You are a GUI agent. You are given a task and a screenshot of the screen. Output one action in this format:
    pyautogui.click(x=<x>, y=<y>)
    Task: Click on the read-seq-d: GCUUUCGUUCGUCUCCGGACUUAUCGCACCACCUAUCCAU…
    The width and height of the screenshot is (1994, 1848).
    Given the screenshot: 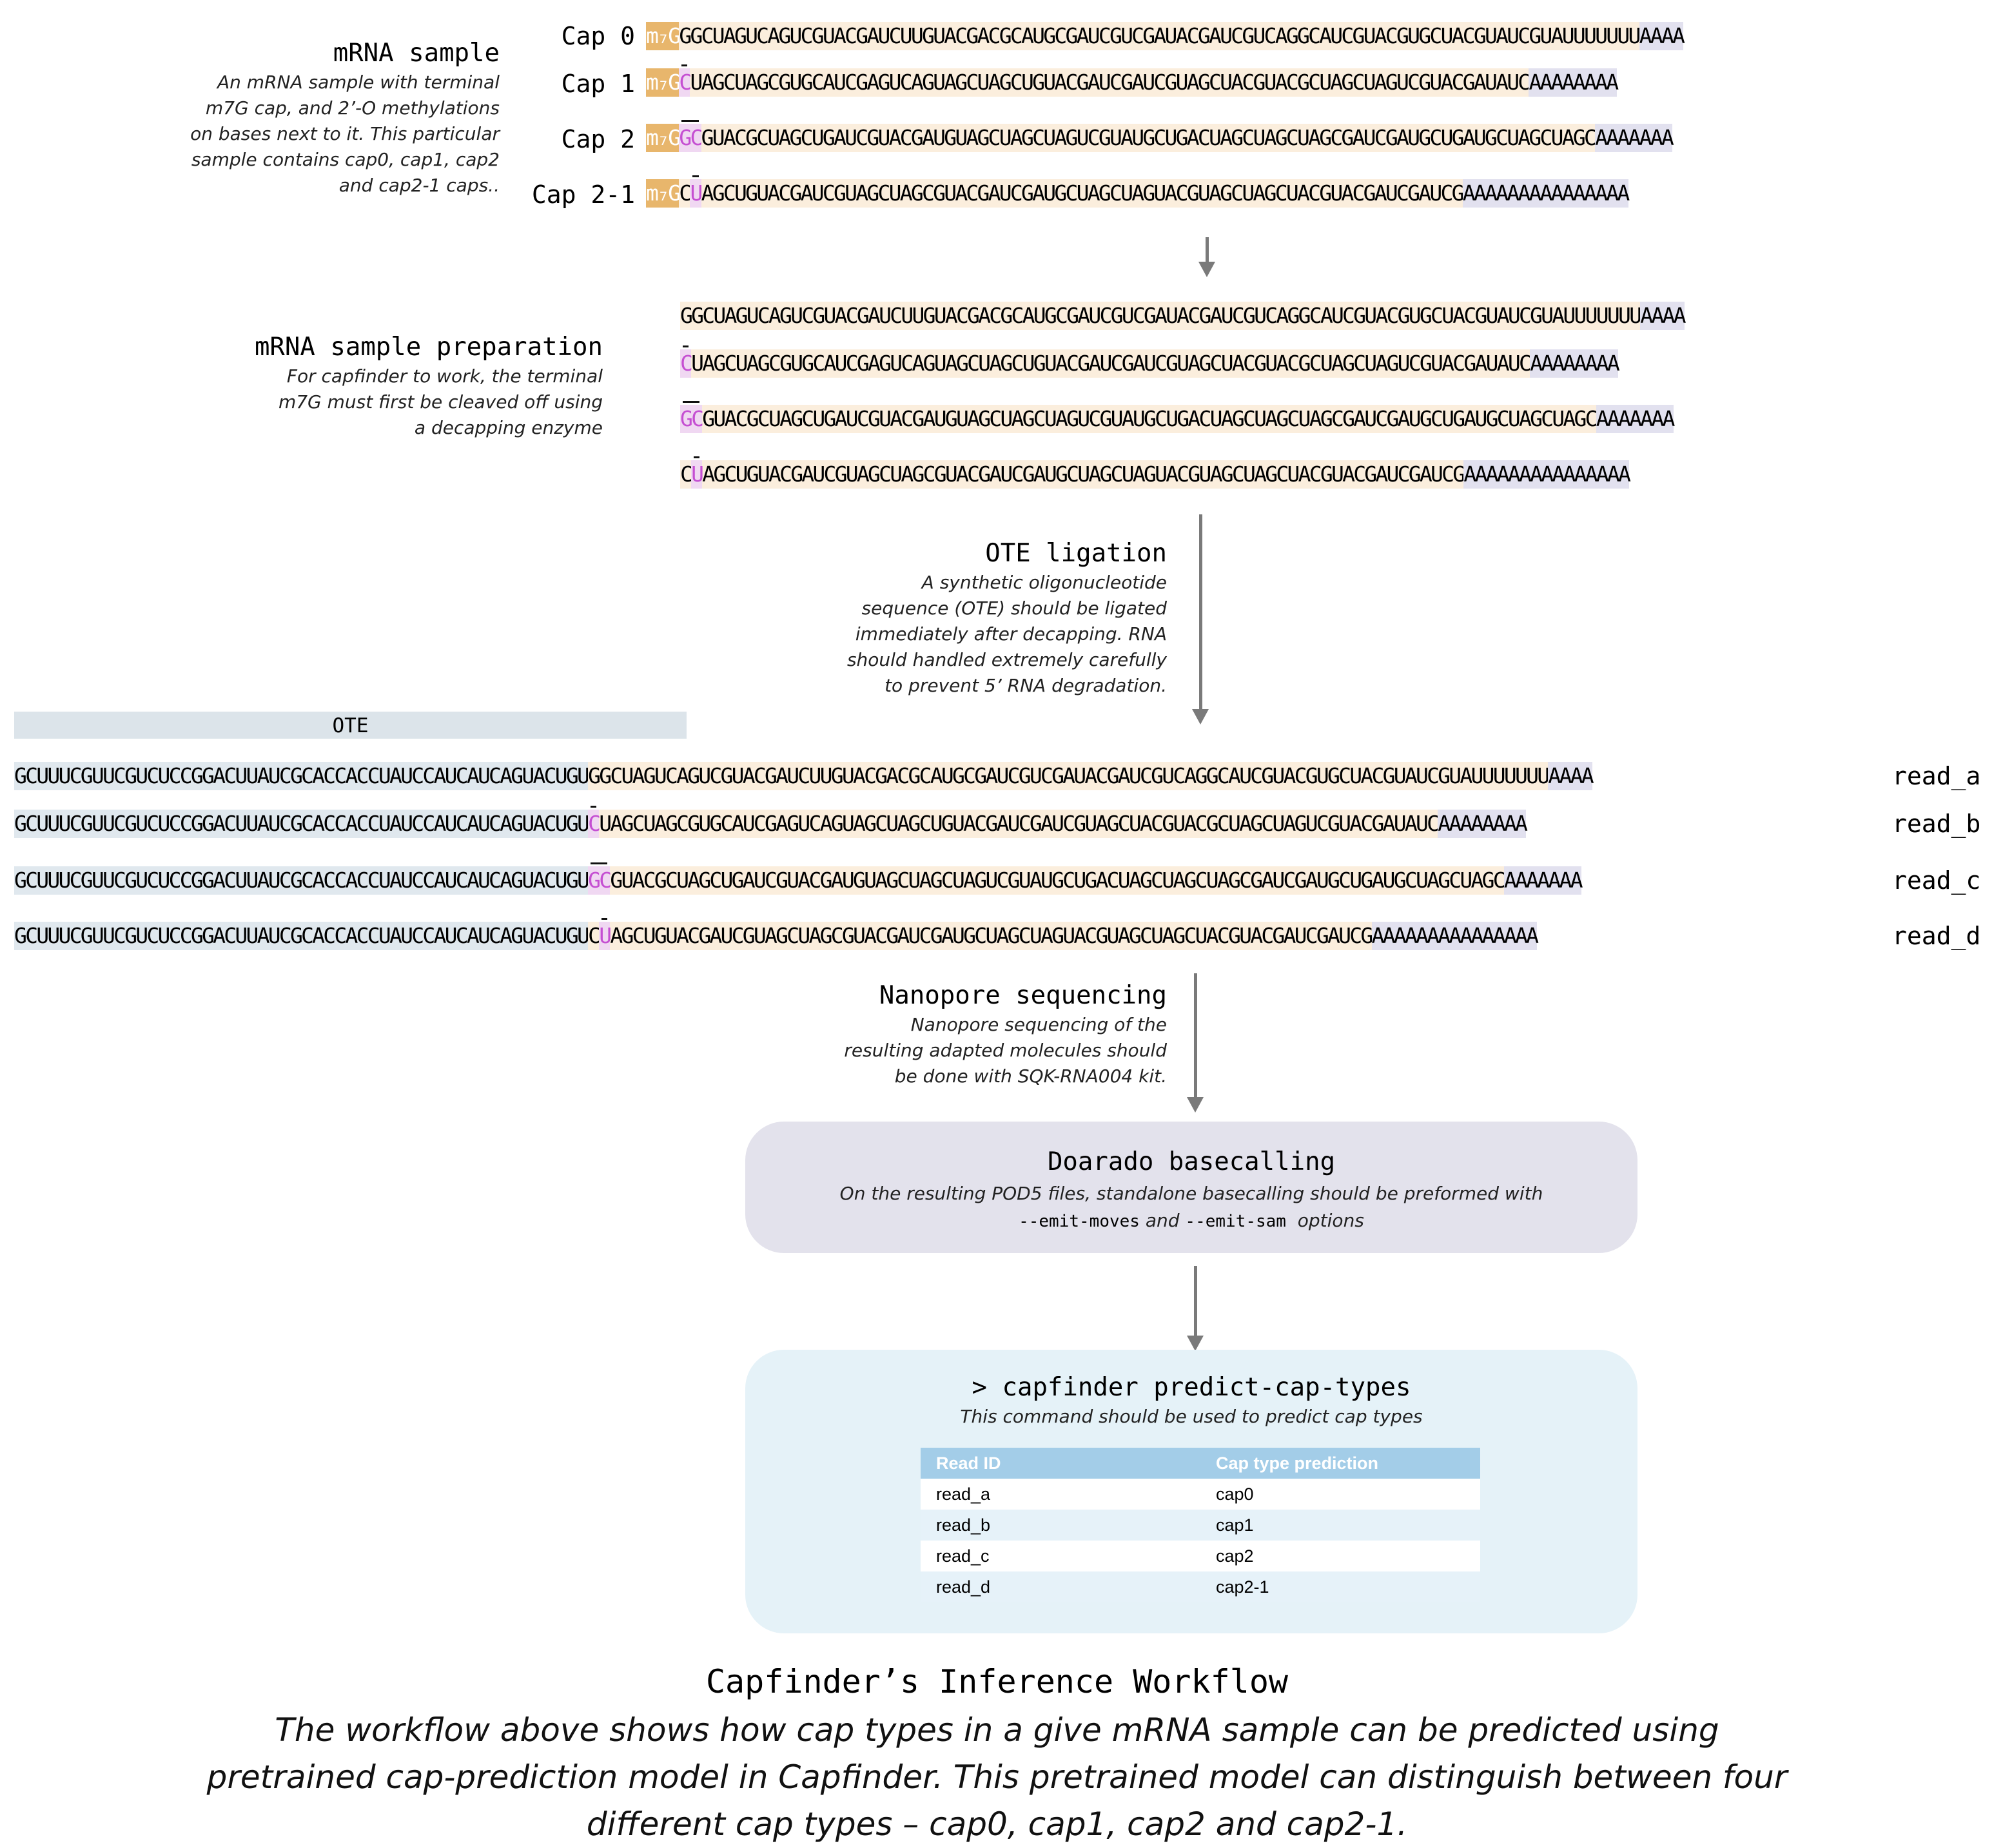 What is the action you would take?
    pyautogui.click(x=776, y=934)
    